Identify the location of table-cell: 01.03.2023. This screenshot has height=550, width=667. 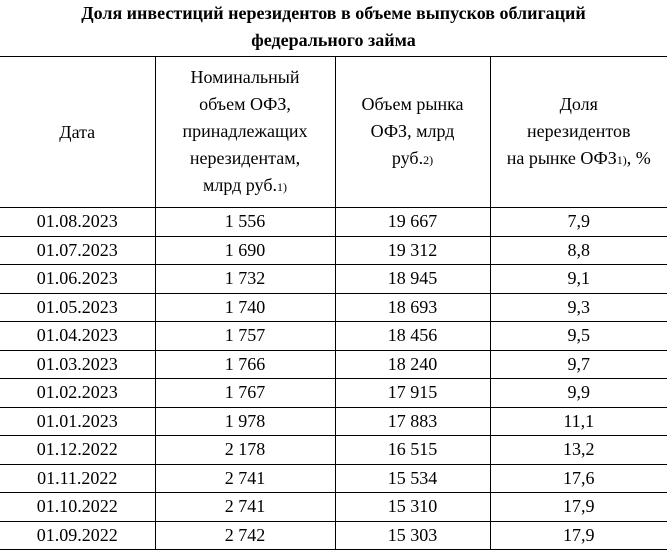
(77, 364).